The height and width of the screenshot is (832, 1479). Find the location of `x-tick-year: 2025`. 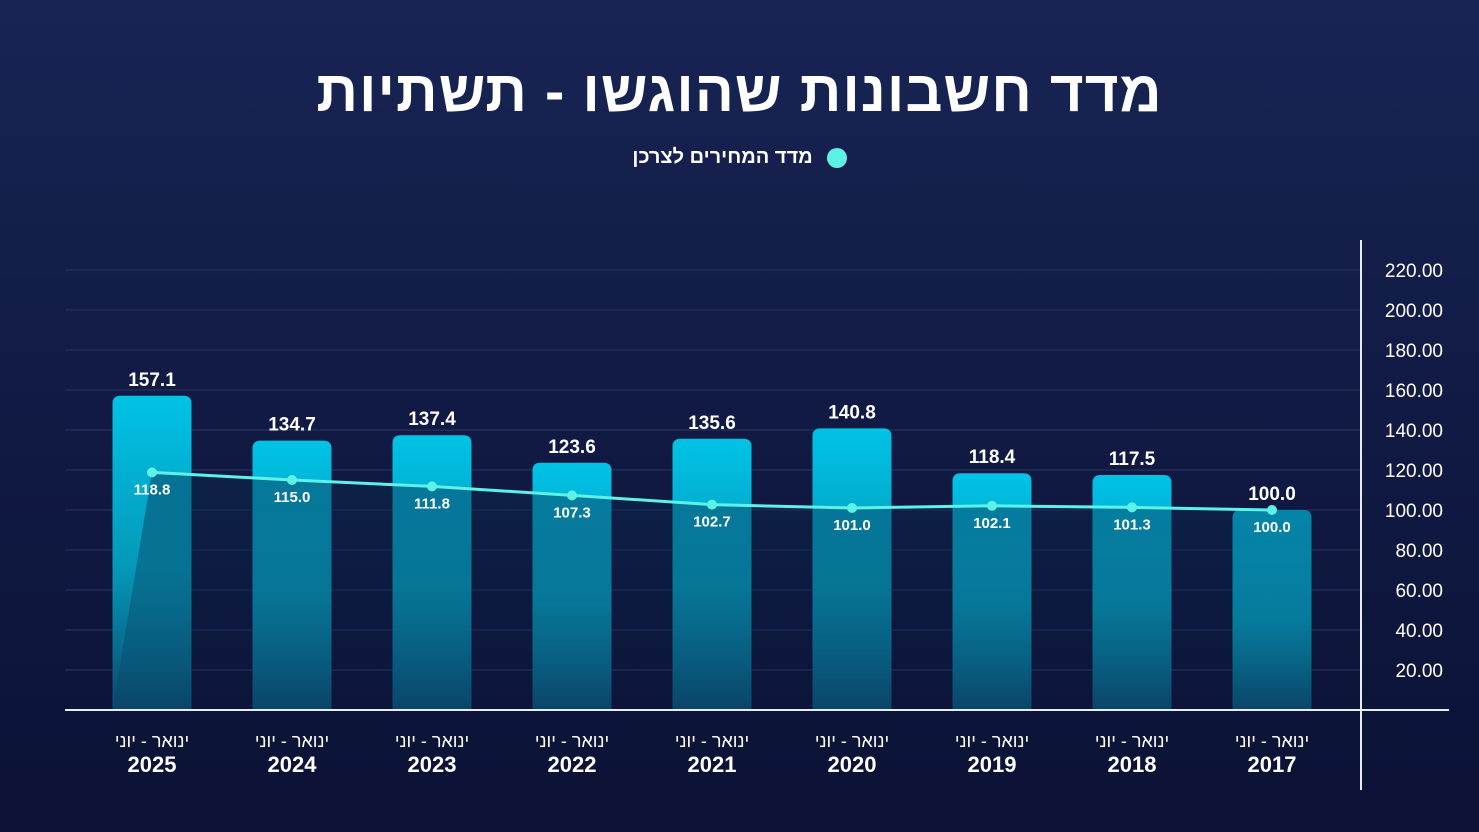

x-tick-year: 2025 is located at coordinates (152, 764).